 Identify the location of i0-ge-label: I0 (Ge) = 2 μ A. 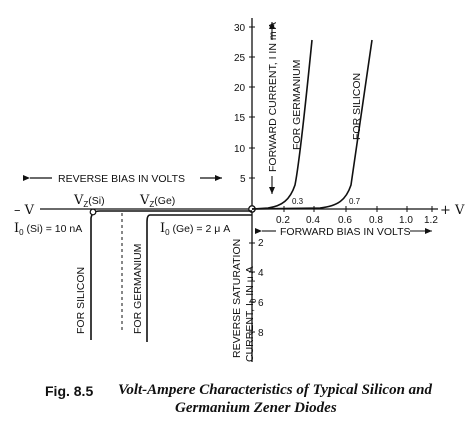
(195, 229).